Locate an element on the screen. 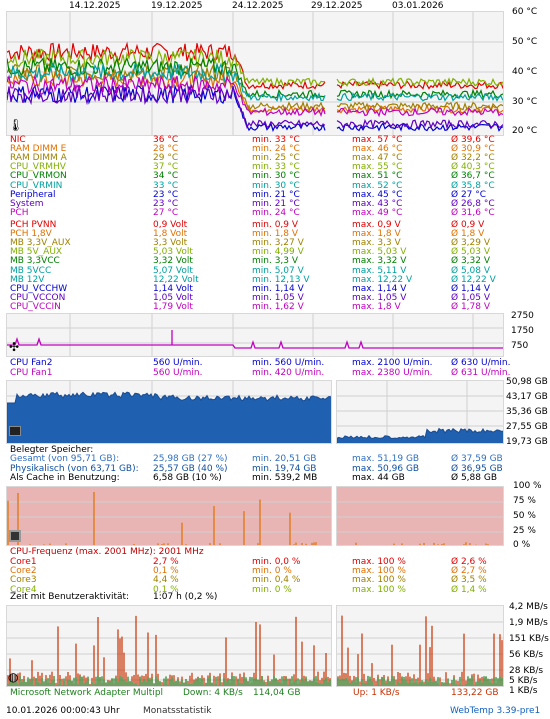  stat-max: max. 55 °C is located at coordinates (377, 167).